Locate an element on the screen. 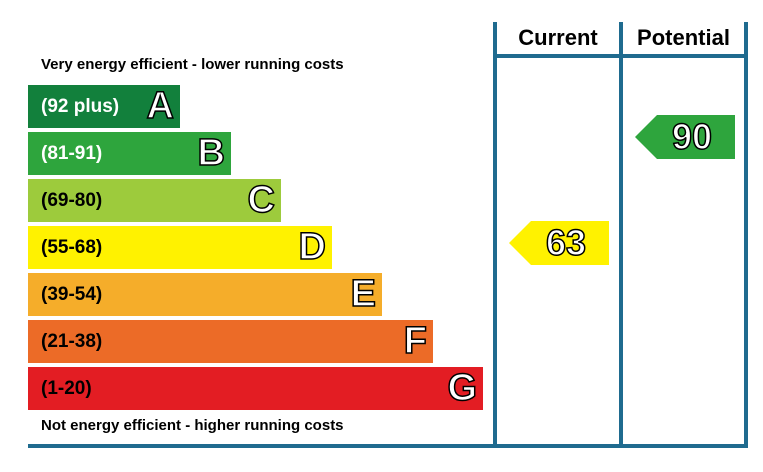  band-letter: C is located at coordinates (261, 200).